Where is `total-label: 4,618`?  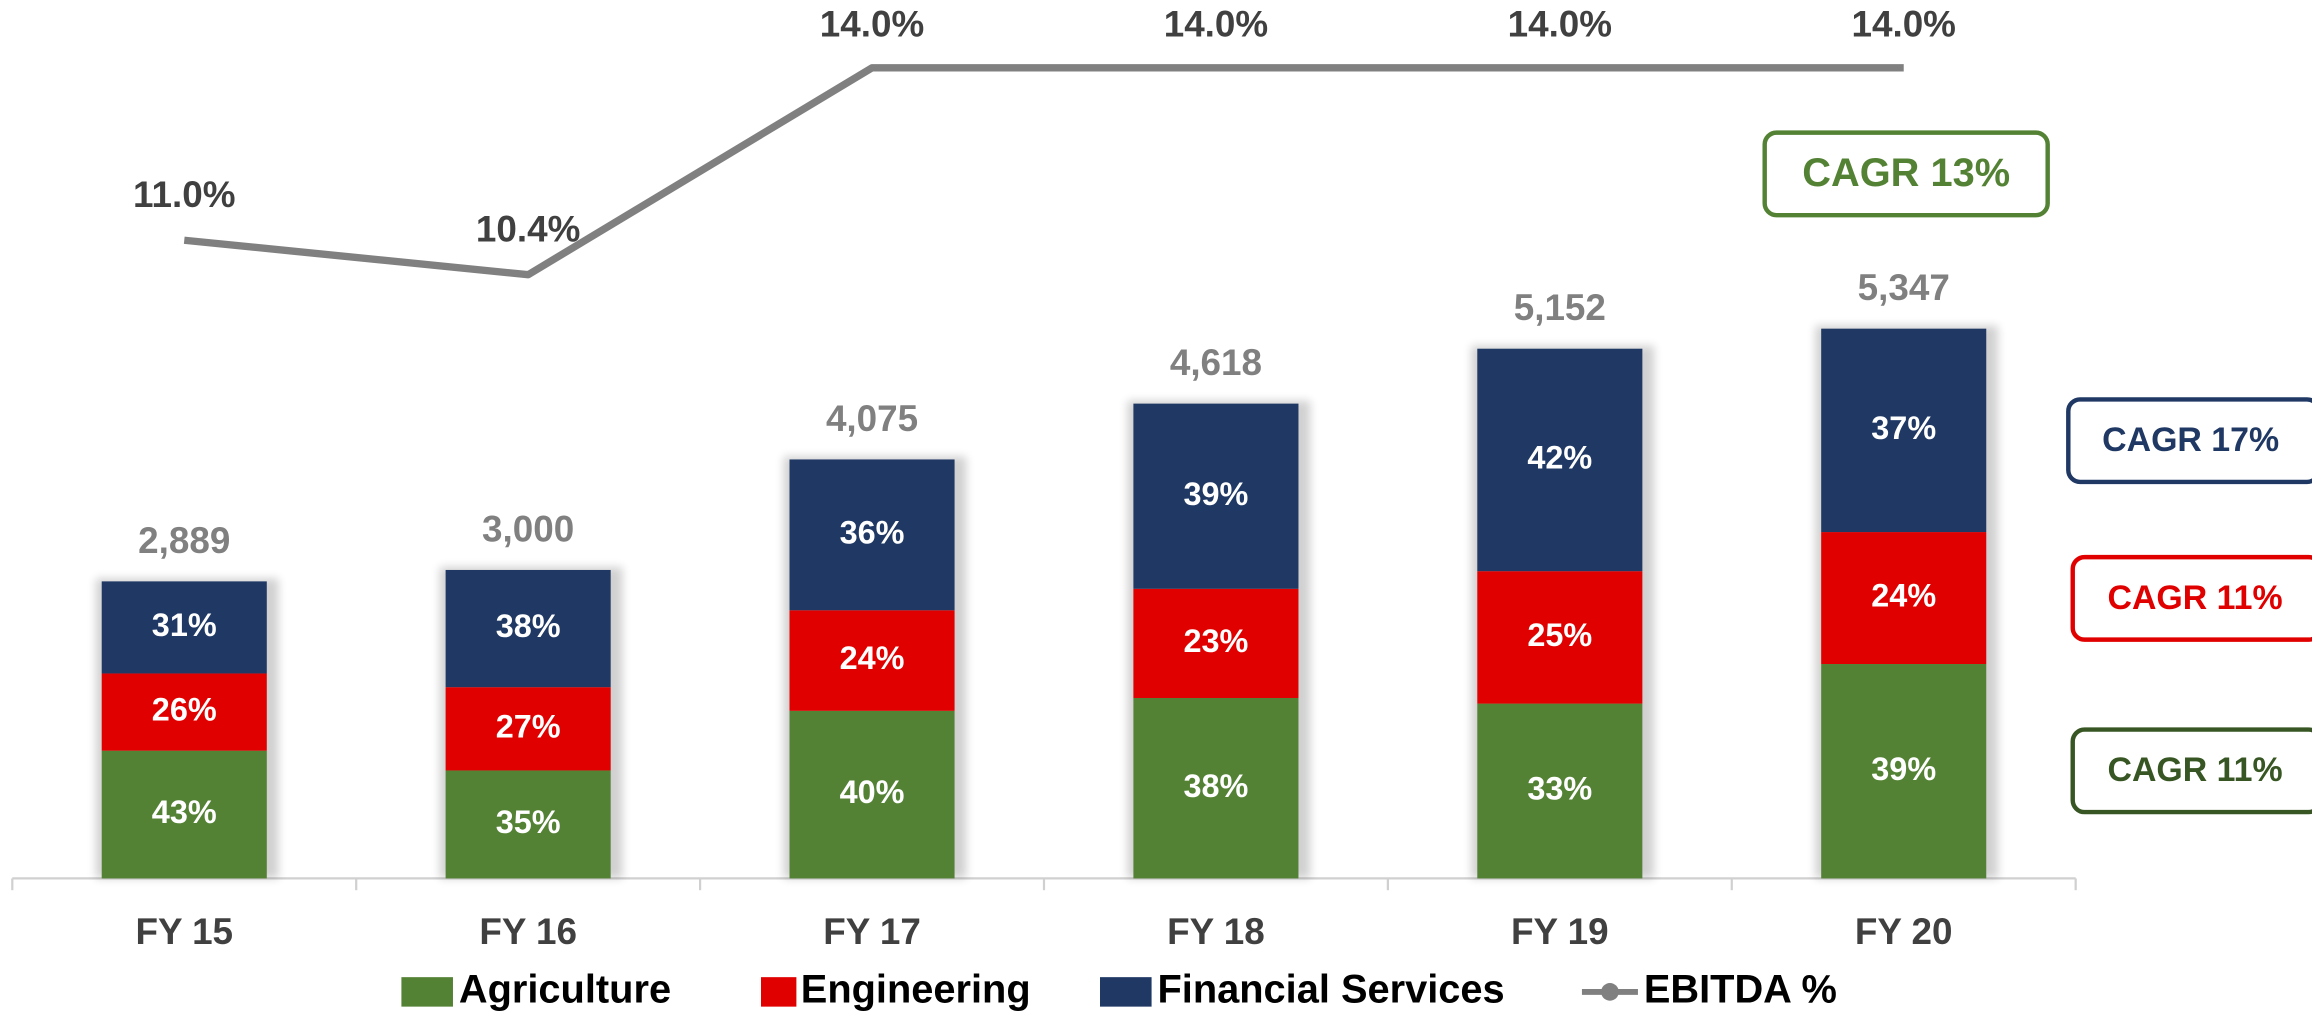 total-label: 4,618 is located at coordinates (1216, 362).